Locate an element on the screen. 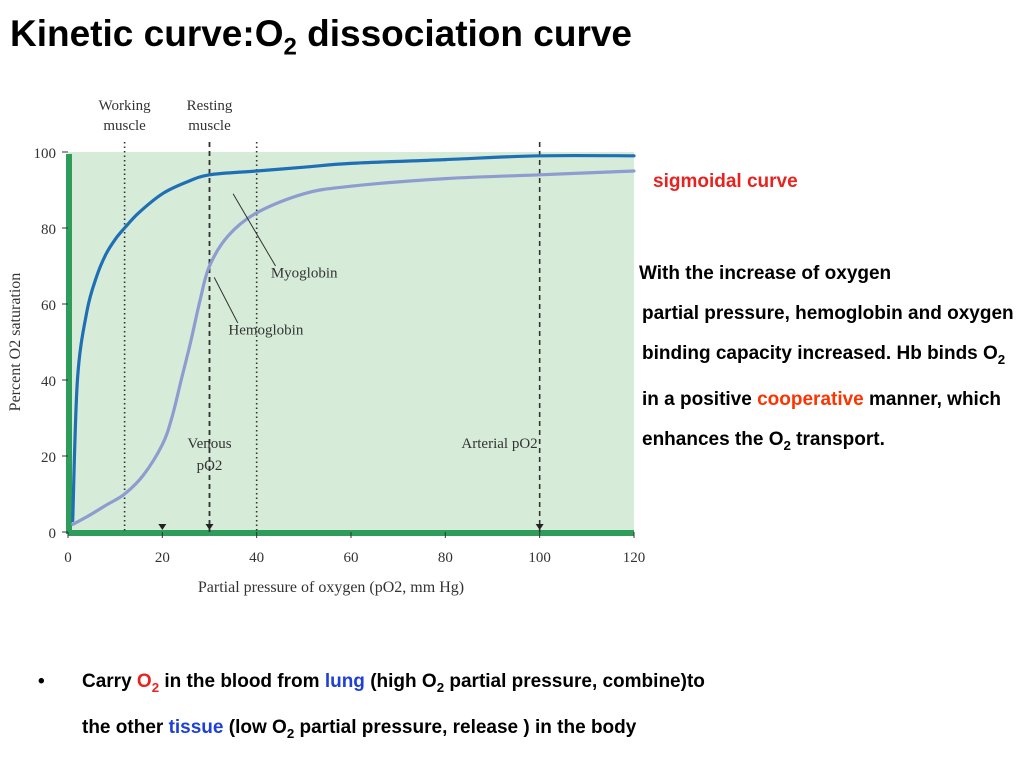  paragraph-part-2: in a positive is located at coordinates (700, 399).